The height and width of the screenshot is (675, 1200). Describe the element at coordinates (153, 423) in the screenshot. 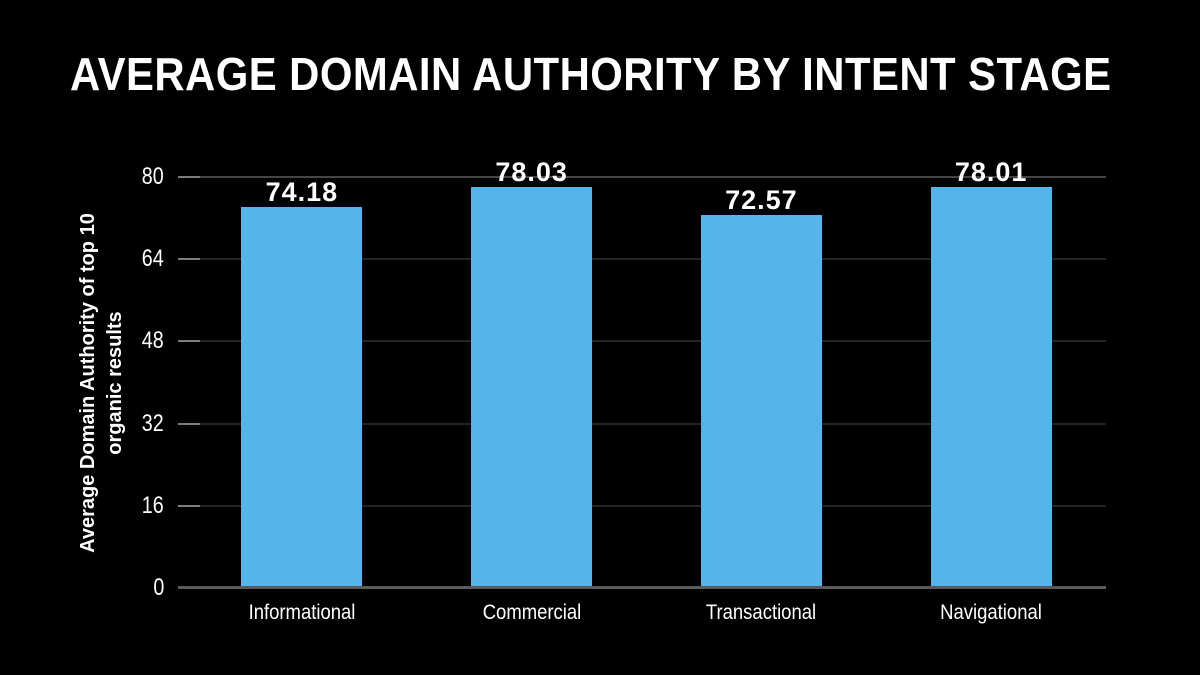

I see `y-tick-label: 32` at that location.